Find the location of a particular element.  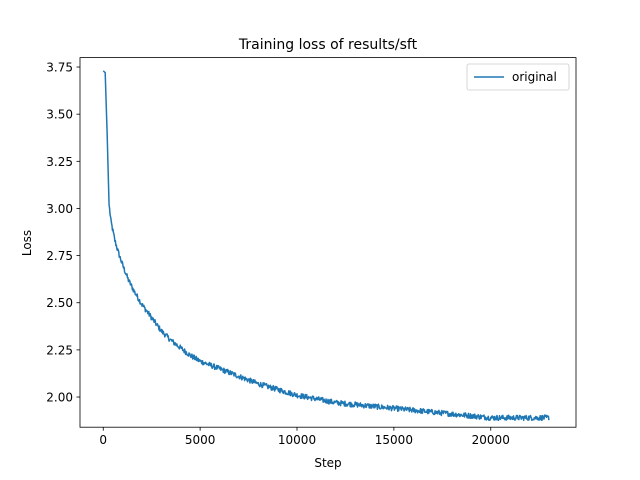

y-tick-label: 2.25 is located at coordinates (59, 350).